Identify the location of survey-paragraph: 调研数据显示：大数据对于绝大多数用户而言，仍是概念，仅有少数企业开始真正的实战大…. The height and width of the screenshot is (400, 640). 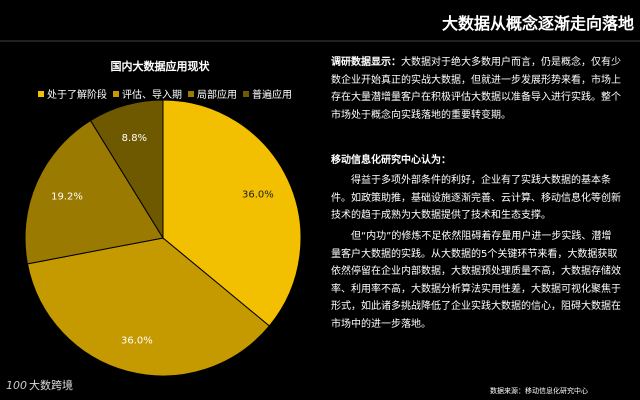
(476, 89).